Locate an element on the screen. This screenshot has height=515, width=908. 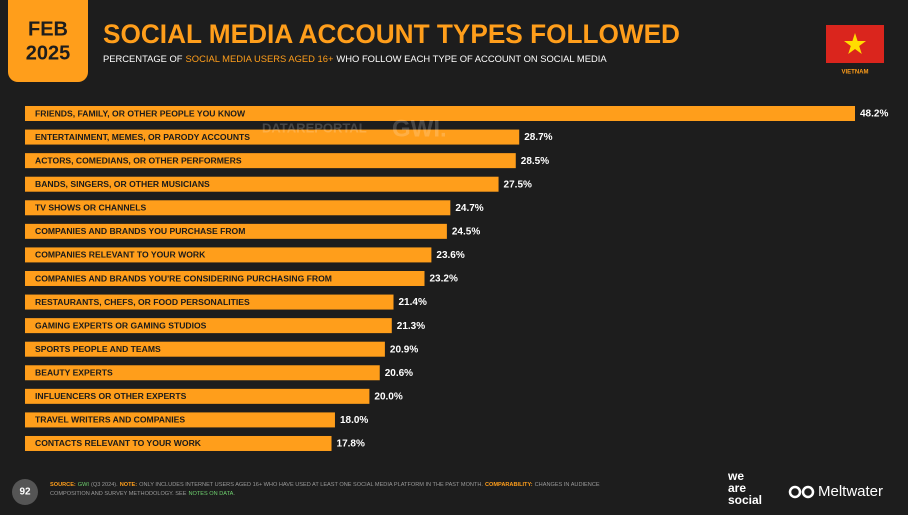
page-badge is located at coordinates (25, 492).